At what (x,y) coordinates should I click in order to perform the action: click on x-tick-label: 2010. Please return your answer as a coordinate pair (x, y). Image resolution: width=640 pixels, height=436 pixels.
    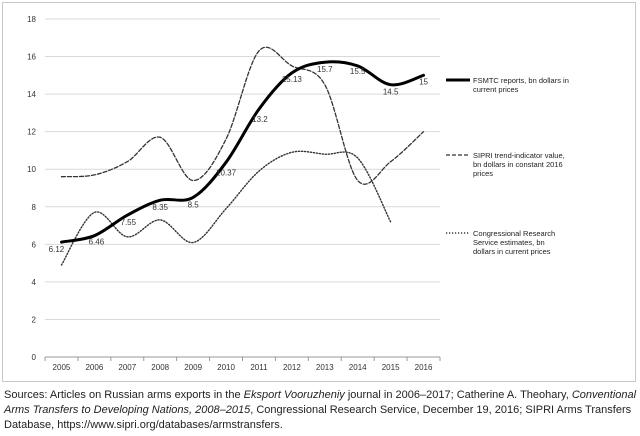
    Looking at the image, I should click on (226, 367).